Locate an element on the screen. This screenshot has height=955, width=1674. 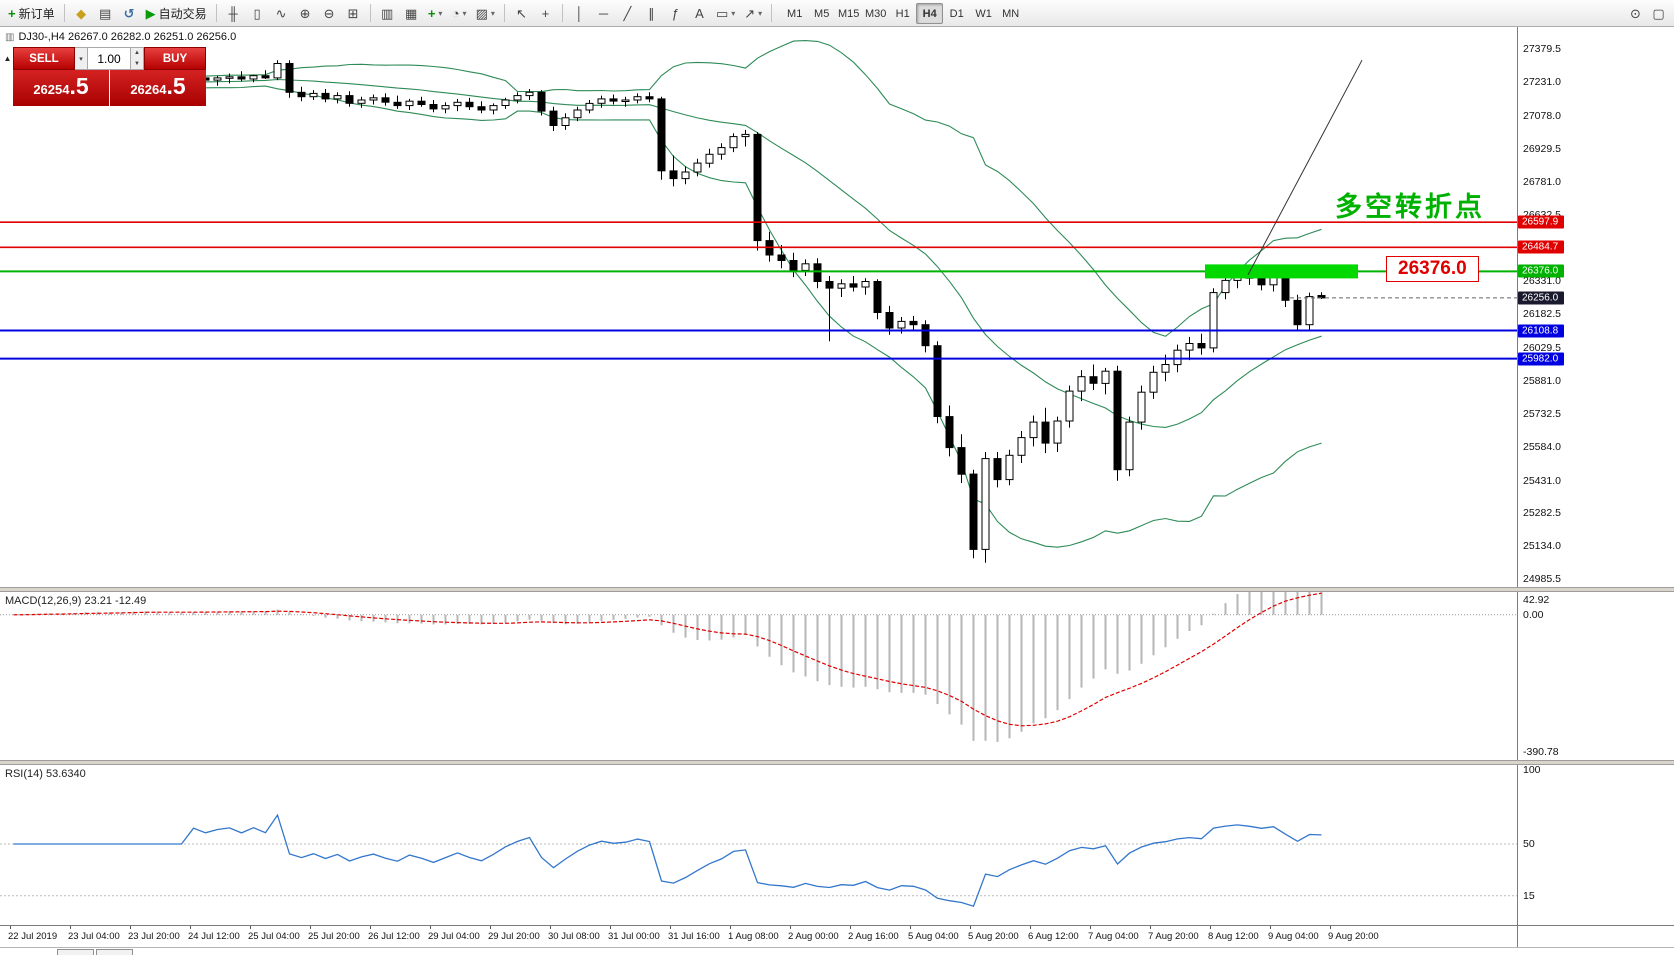
spinner-down-icon: ▼ is located at coordinates (137, 63).